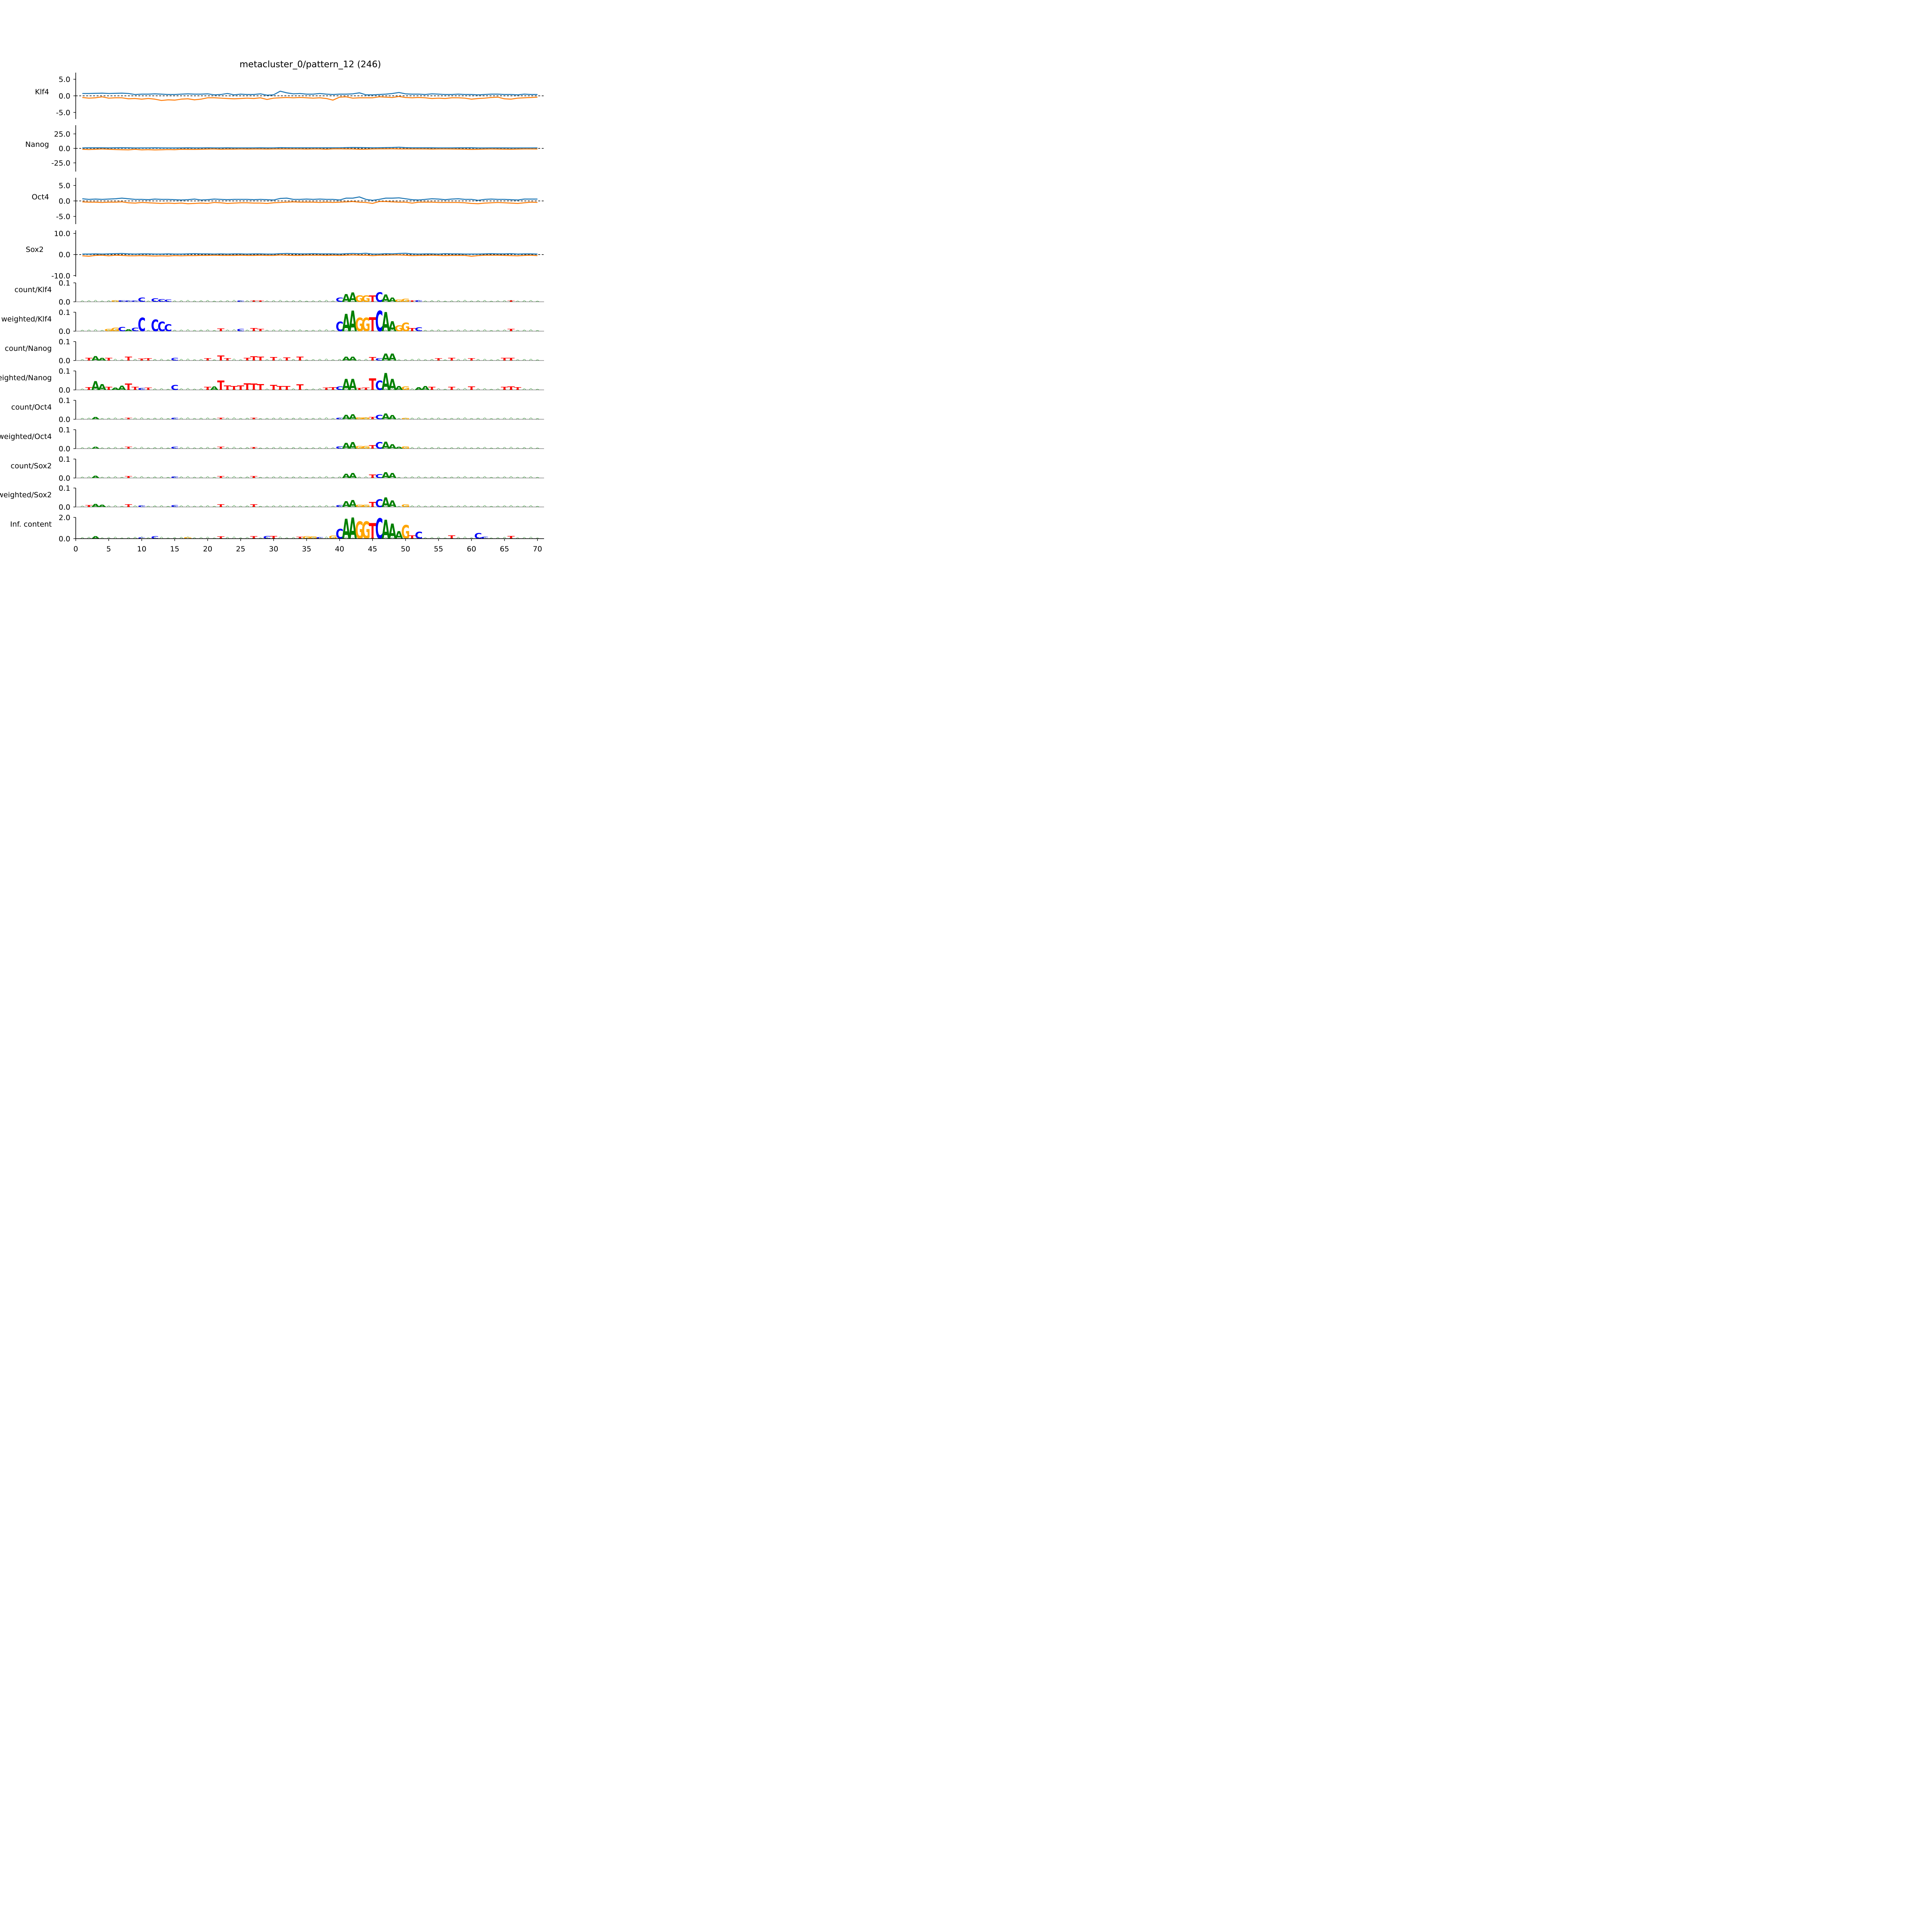 The width and height of the screenshot is (1932, 1932). I want to click on chart-title: metacluster_0/pattern_12 (246), so click(310, 65).